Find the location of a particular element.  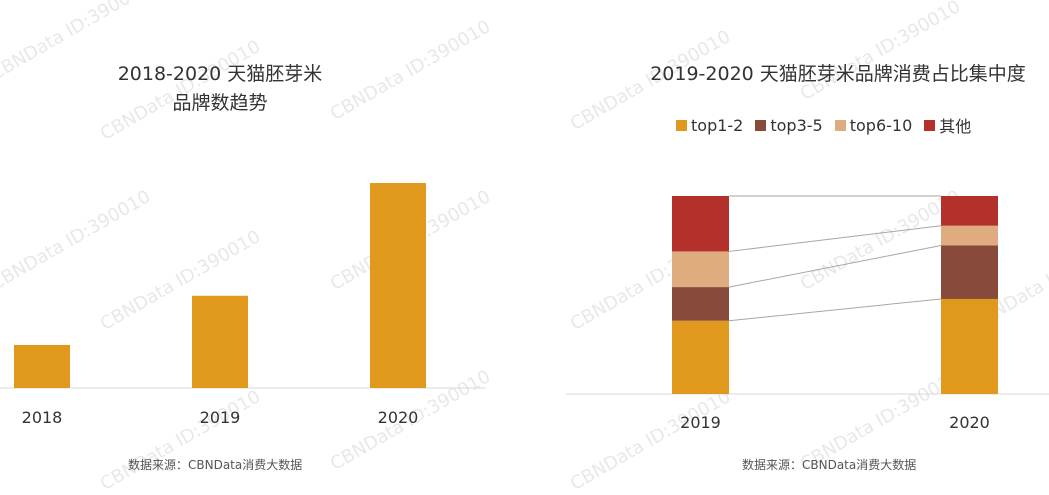

chart2-legend: top1-2 top3-5 top6-10 其他 is located at coordinates (823, 125).